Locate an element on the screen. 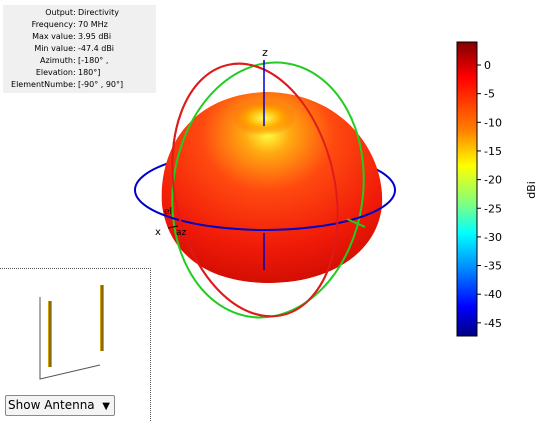 The height and width of the screenshot is (425, 560). antenna-preview is located at coordinates (75, 344).